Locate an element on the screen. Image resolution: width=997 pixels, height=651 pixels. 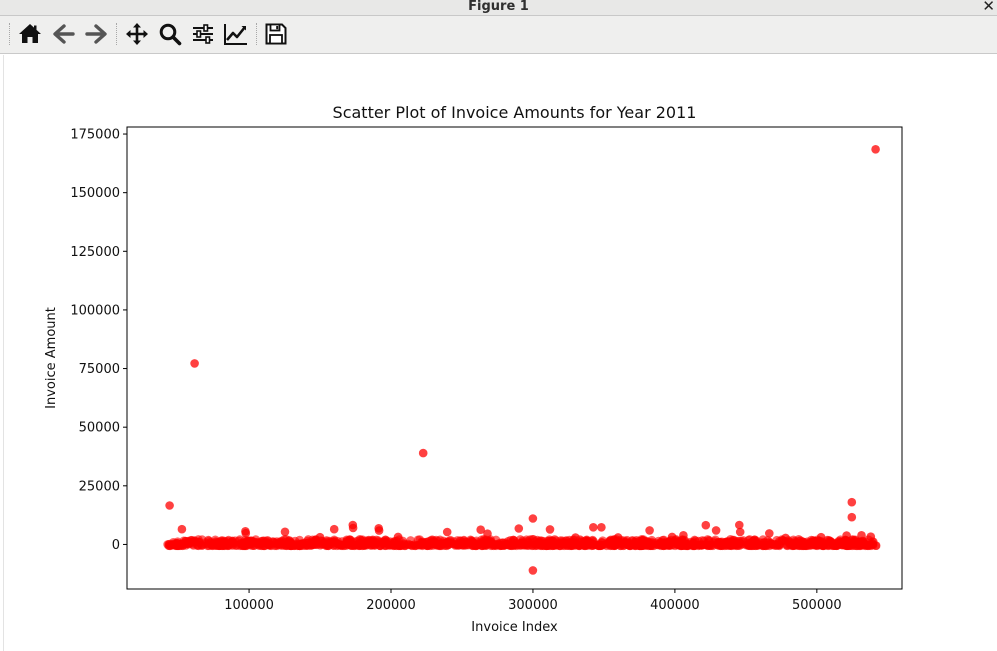
toolbar is located at coordinates (498, 35).